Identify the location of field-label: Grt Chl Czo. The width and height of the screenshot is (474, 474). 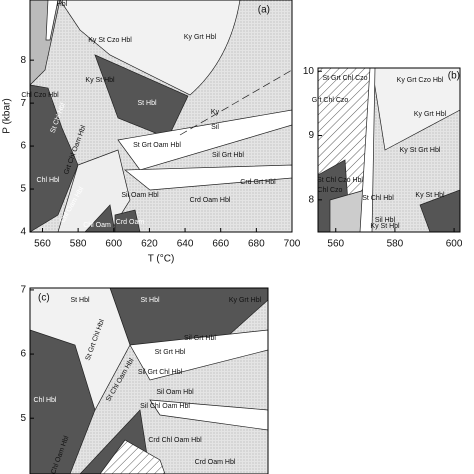
(330, 100).